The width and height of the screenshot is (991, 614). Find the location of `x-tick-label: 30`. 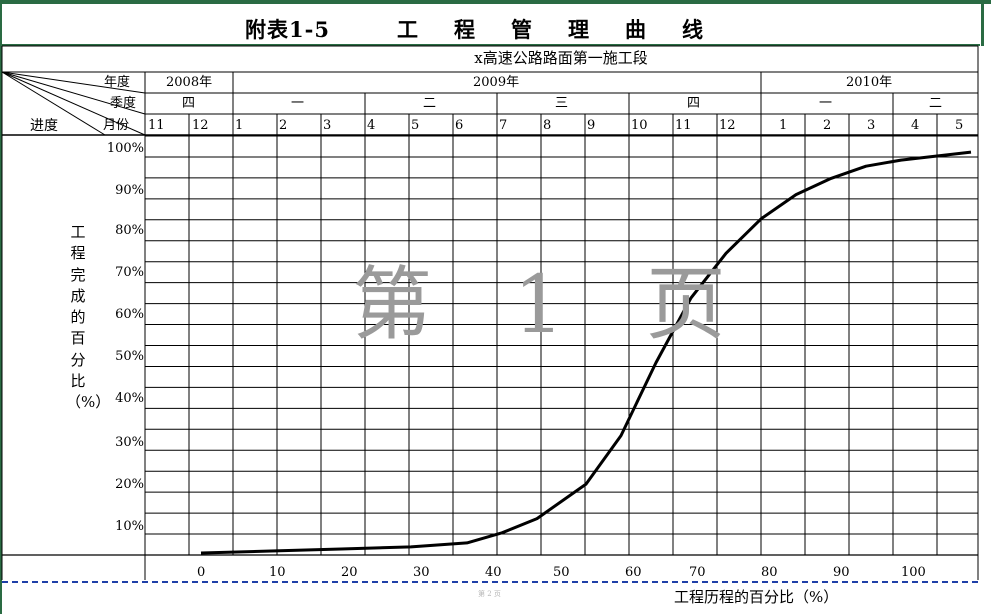

x-tick-label: 30 is located at coordinates (421, 572).